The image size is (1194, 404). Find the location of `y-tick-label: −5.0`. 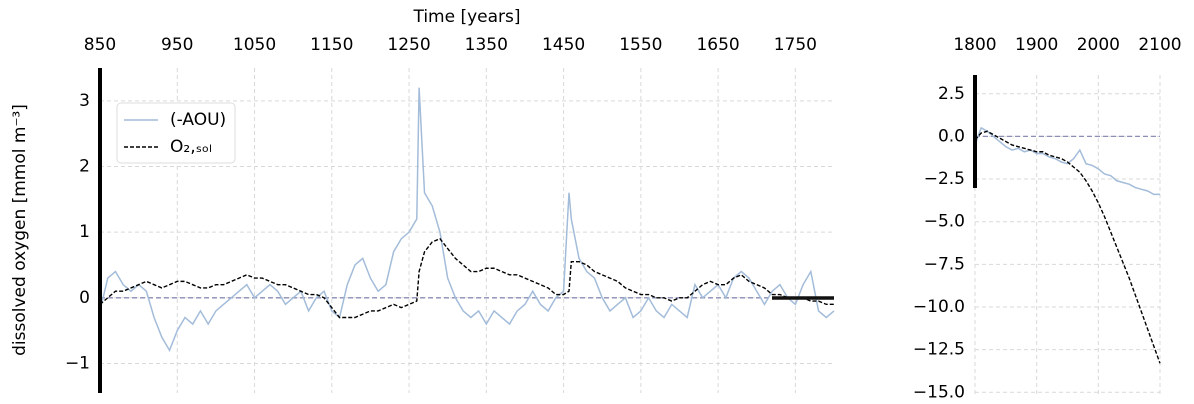

y-tick-label: −5.0 is located at coordinates (944, 222).